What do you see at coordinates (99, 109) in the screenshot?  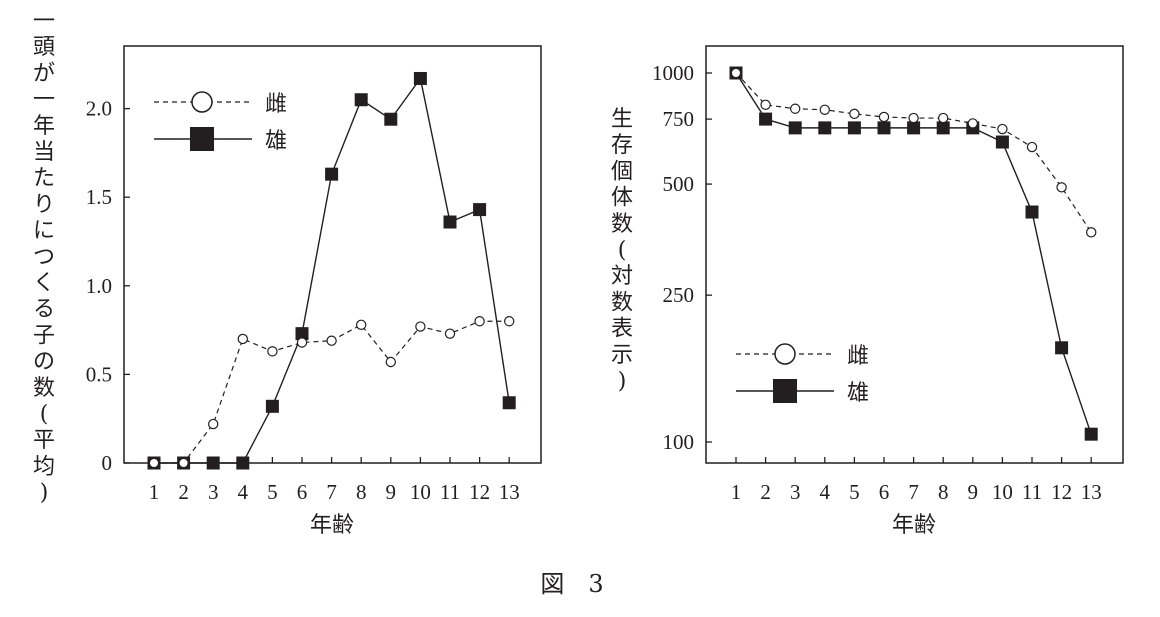 I see `y-tick-label: 2.0` at bounding box center [99, 109].